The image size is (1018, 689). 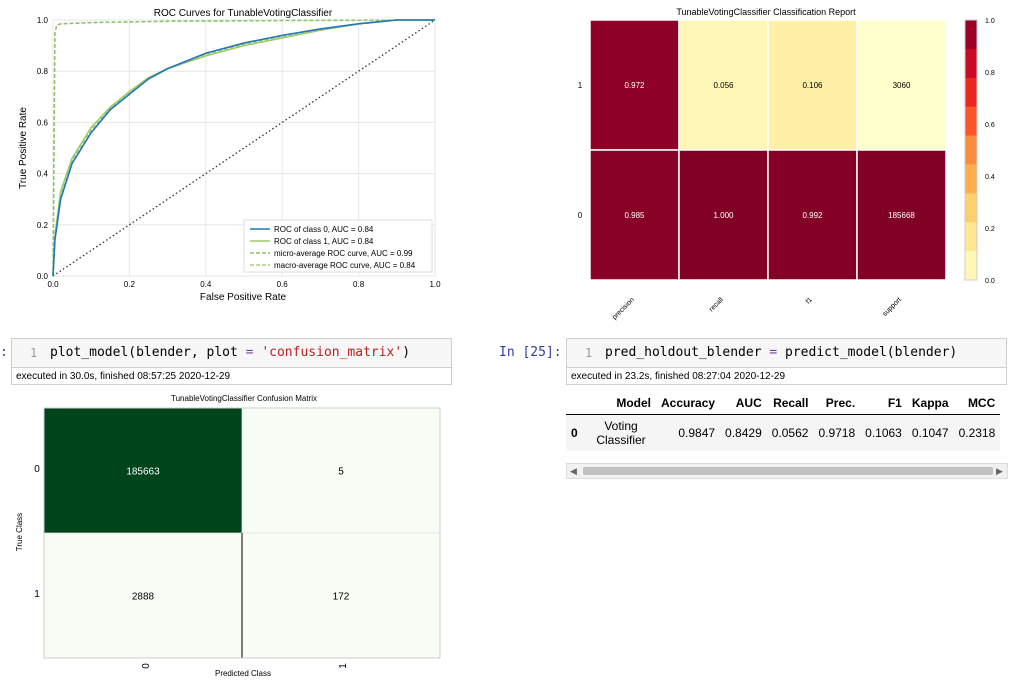 What do you see at coordinates (143, 472) in the screenshot?
I see `confusion-cell-value: 185663` at bounding box center [143, 472].